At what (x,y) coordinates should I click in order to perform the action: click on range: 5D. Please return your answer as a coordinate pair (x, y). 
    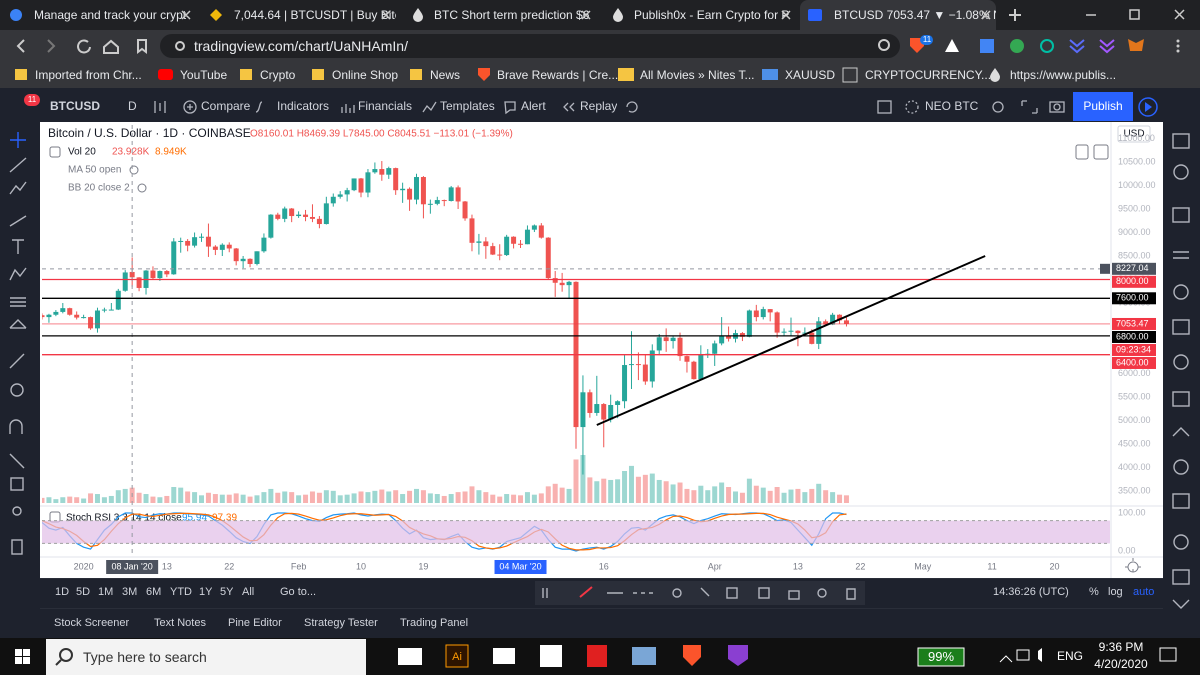
    Looking at the image, I should click on (83, 592).